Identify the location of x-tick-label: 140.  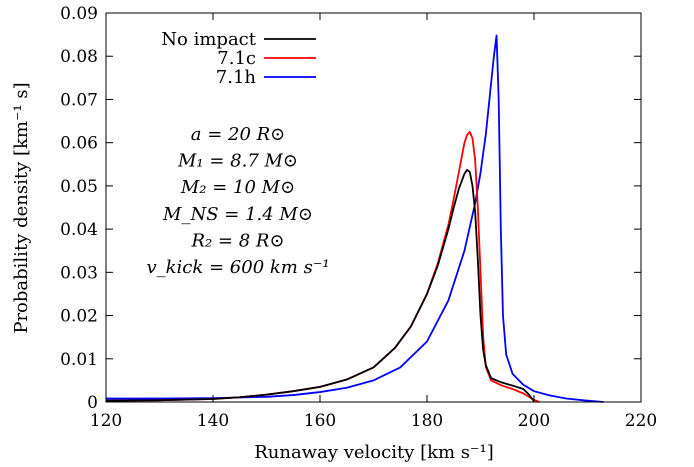
(213, 421).